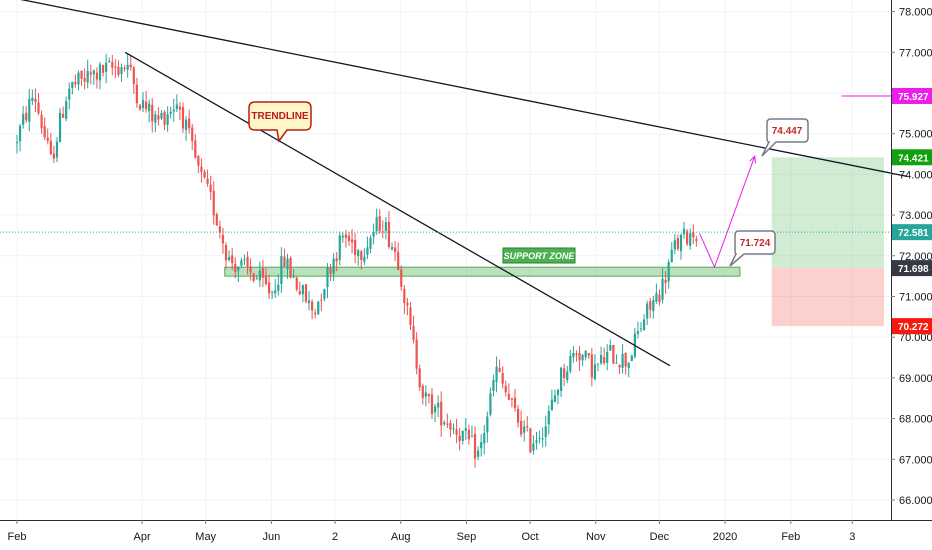 The width and height of the screenshot is (932, 550). What do you see at coordinates (912, 211) in the screenshot?
I see `price-badges: 75.927 74.421 72.581 71.698 70.272` at bounding box center [912, 211].